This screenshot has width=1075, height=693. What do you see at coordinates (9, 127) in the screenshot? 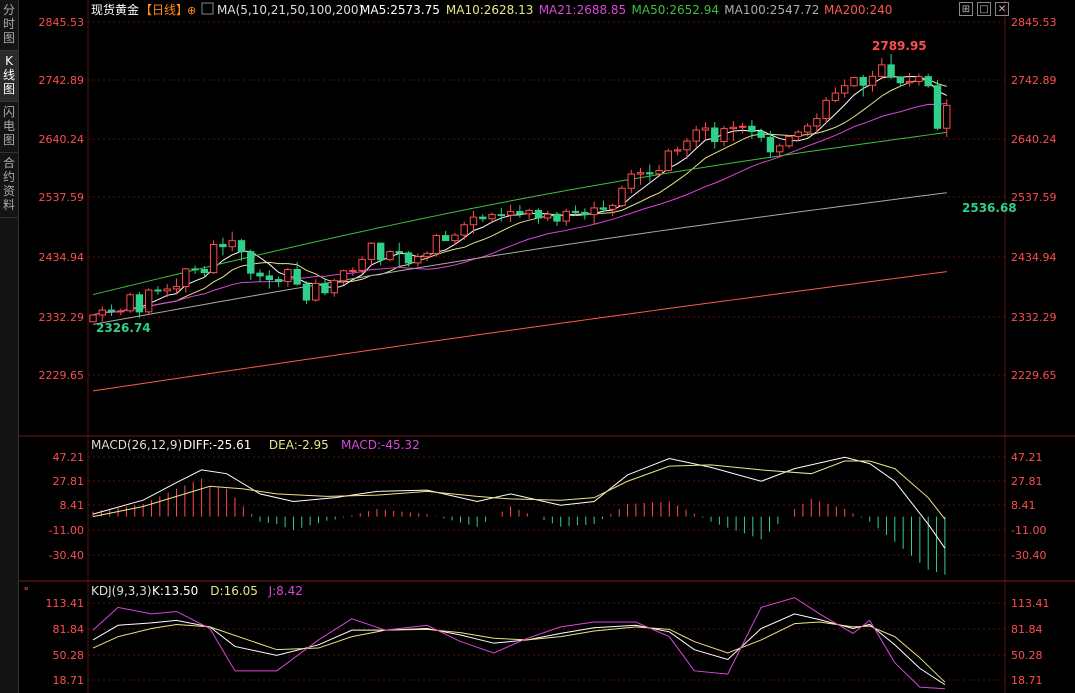
I see `tab-flash: 闪电图` at bounding box center [9, 127].